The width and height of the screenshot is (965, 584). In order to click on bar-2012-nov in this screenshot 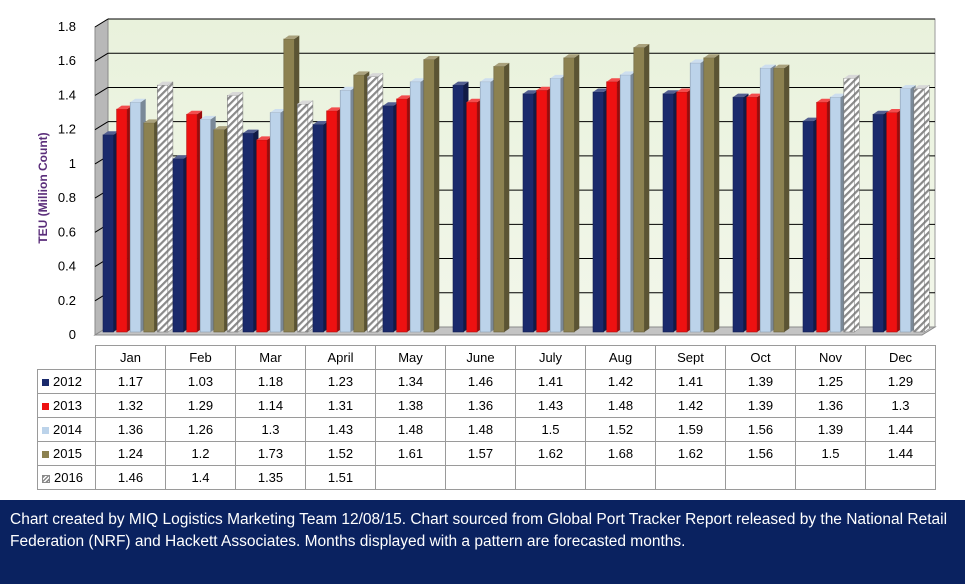, I will do `click(810, 225)`.